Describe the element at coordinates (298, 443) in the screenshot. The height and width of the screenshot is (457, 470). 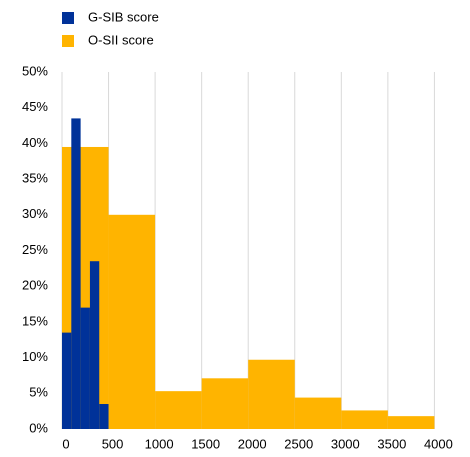
I see `x-tick-label: 2500` at that location.